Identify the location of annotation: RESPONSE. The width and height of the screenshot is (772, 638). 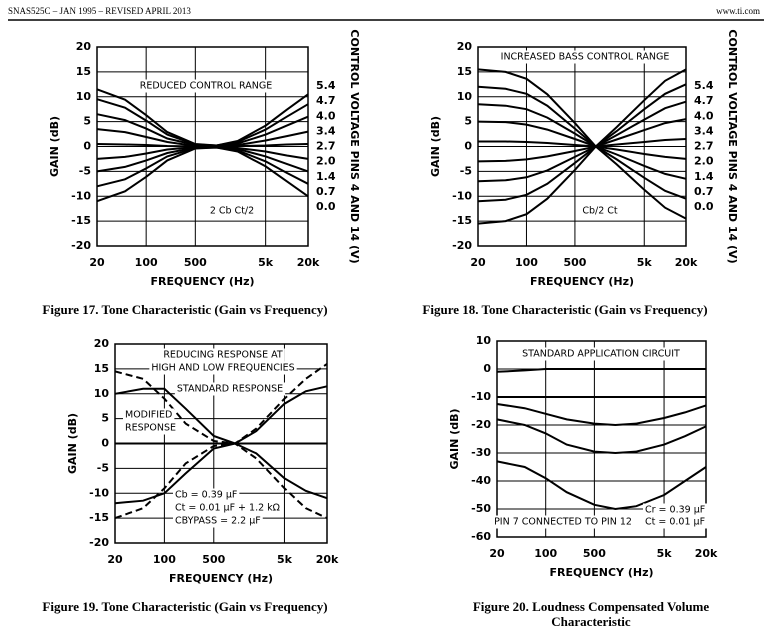
(150, 428).